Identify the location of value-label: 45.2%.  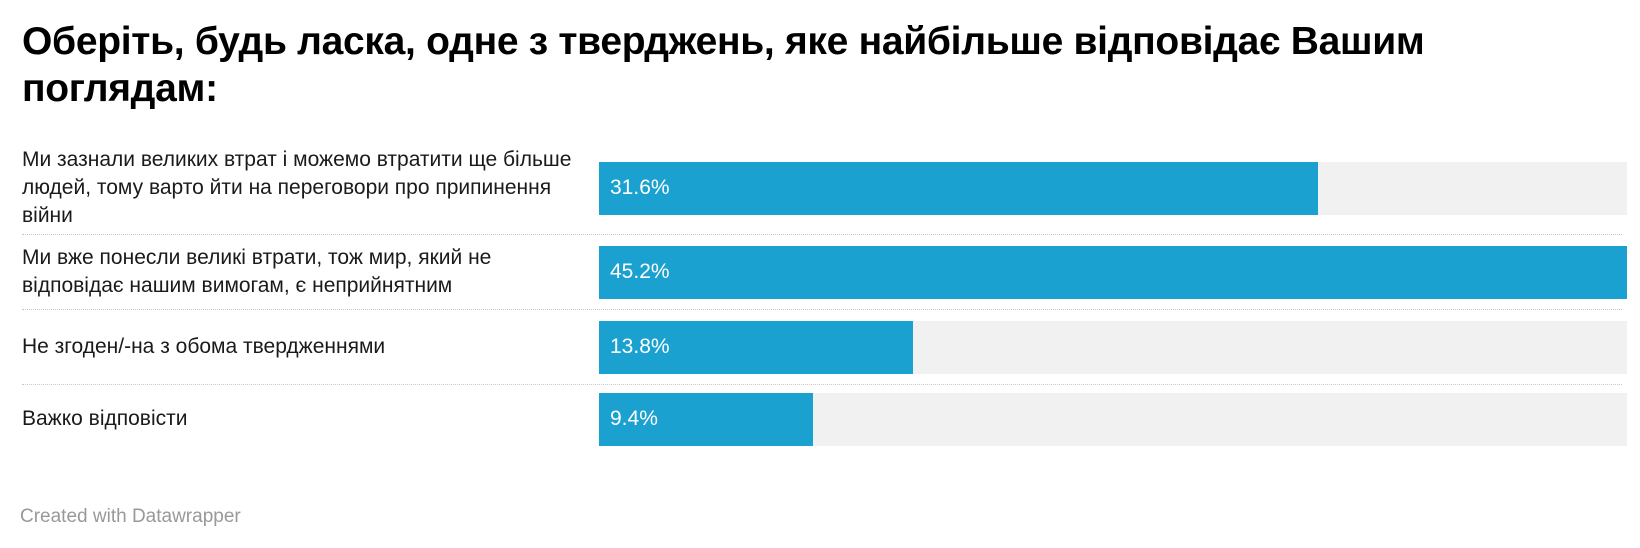
(640, 271).